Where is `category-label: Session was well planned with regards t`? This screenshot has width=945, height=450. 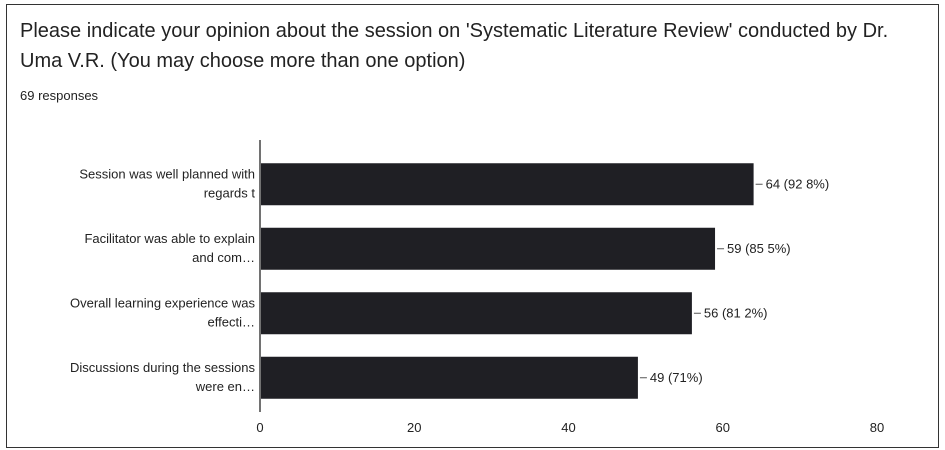
category-label: Session was well planned with regards t is located at coordinates (167, 183).